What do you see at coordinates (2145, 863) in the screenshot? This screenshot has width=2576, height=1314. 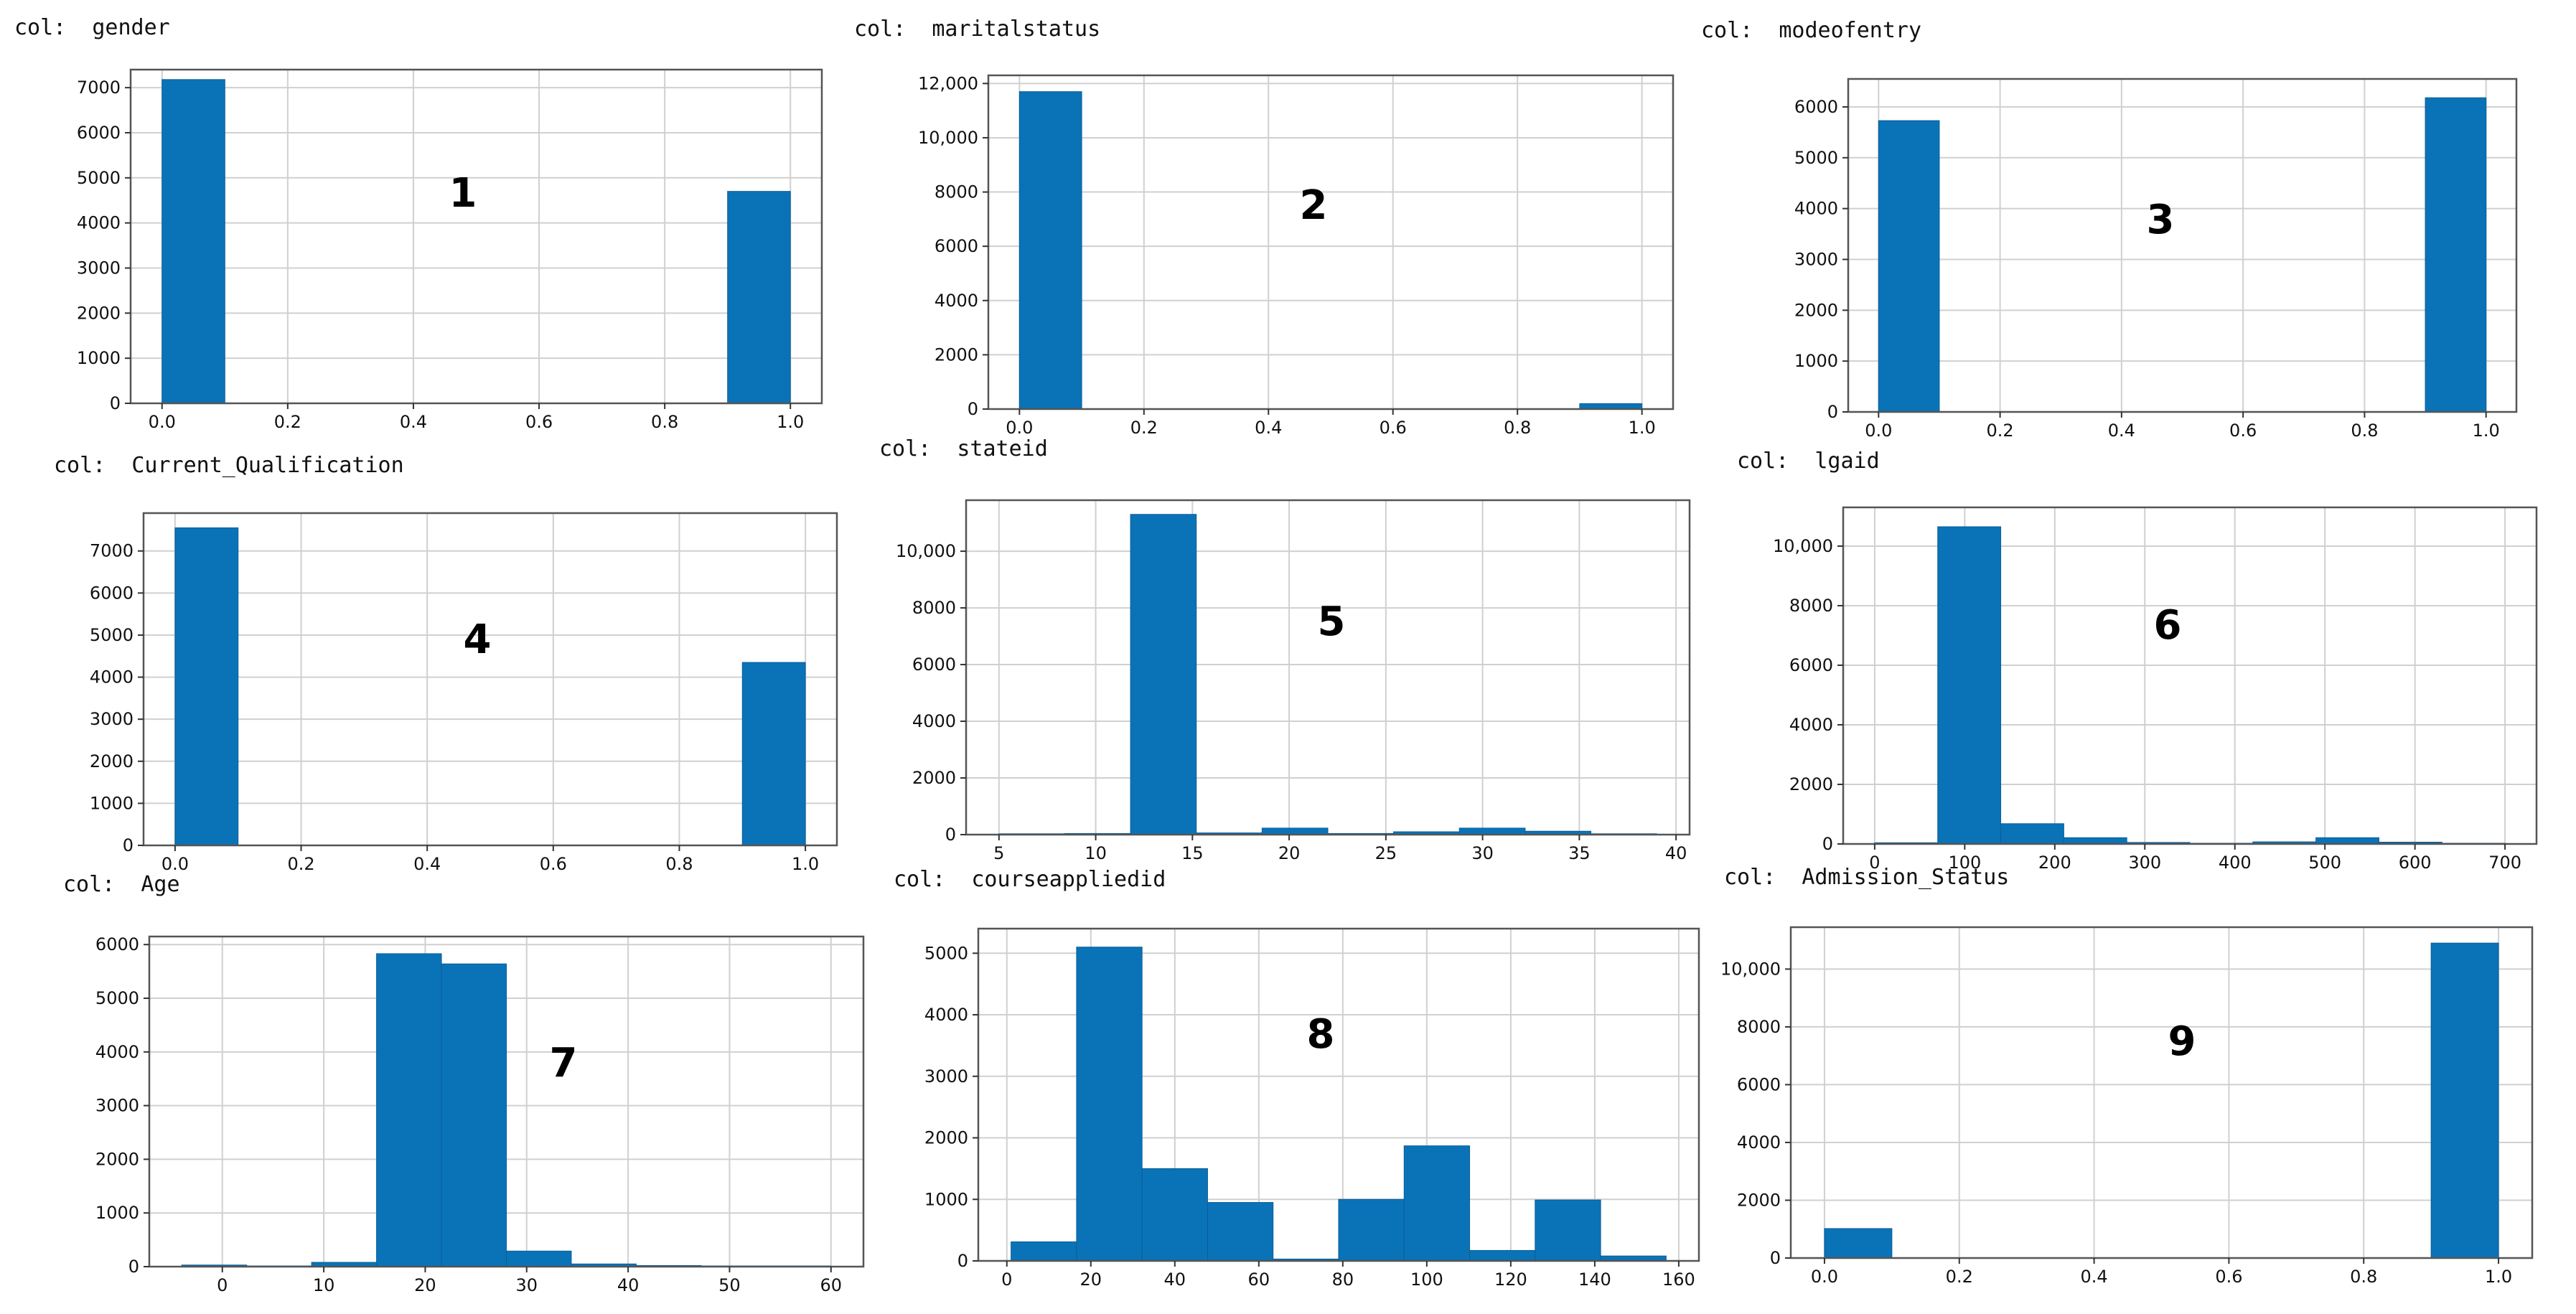 I see `x-tick-label: 300` at bounding box center [2145, 863].